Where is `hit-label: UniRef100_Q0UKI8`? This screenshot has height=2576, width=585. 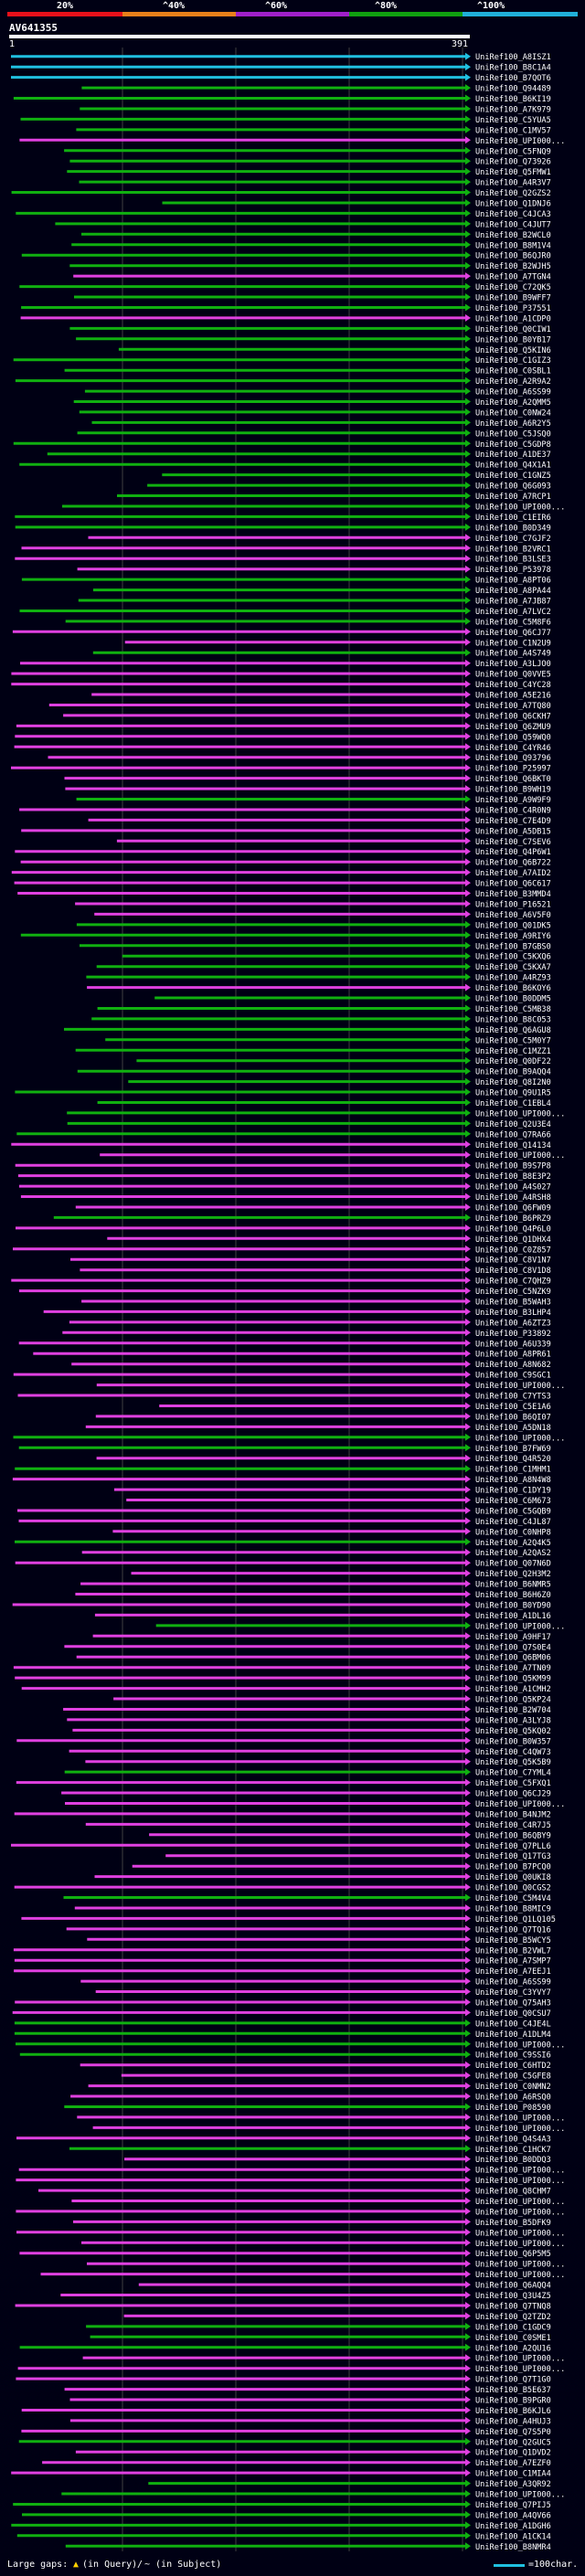 hit-label: UniRef100_Q0UKI8 is located at coordinates (513, 1877).